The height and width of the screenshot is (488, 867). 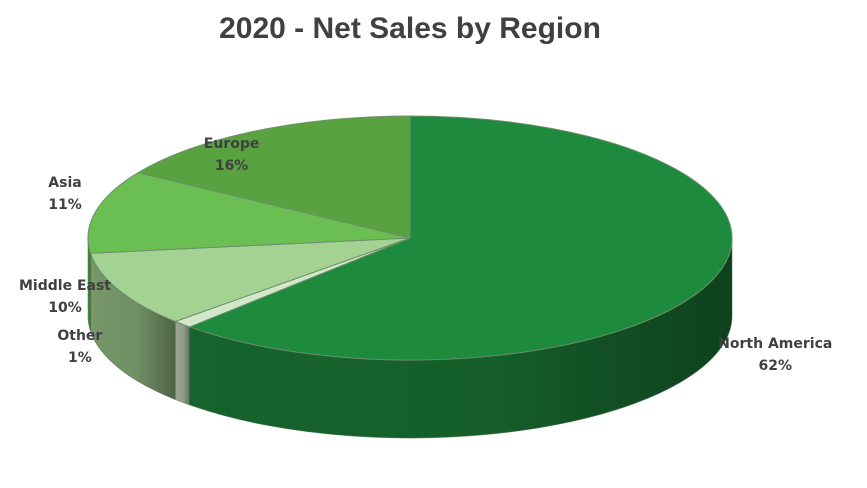 I want to click on slice-label-asia: Asia 11%, so click(x=65, y=194).